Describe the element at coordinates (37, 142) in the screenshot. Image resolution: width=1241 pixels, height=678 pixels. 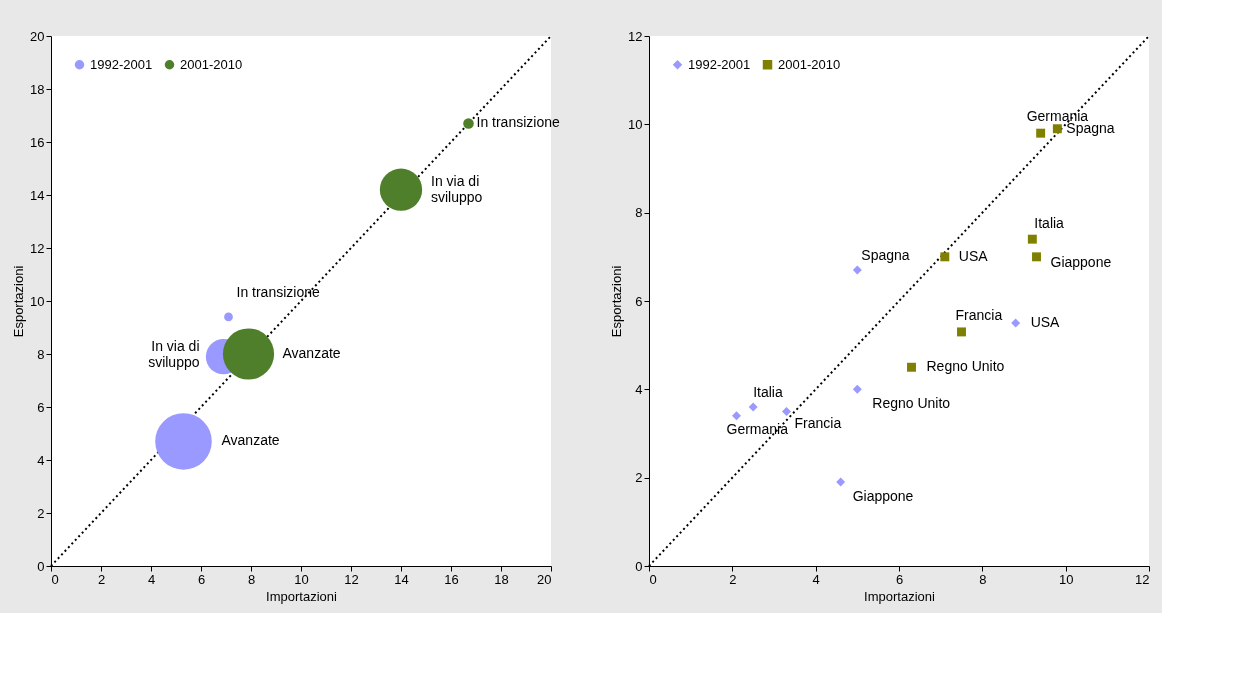
I see `y-tick-label: 16` at that location.